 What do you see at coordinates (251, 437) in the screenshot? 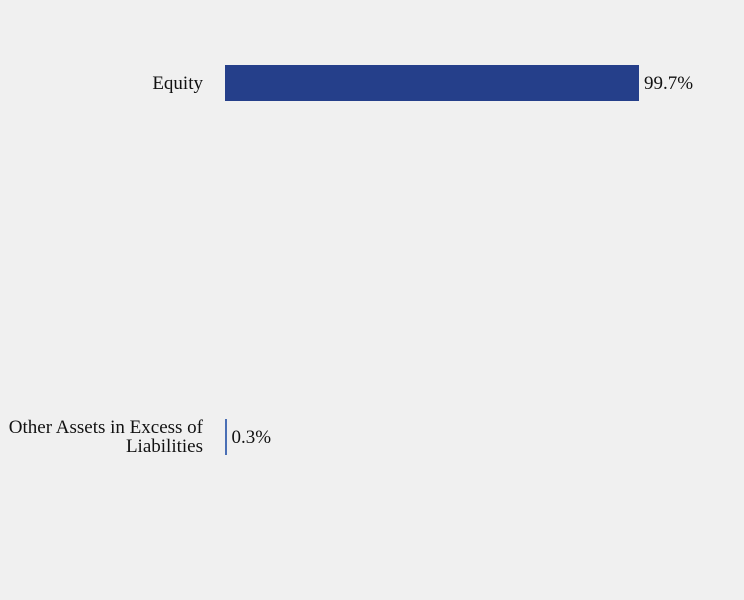
I see `value-label: 0.3%` at bounding box center [251, 437].